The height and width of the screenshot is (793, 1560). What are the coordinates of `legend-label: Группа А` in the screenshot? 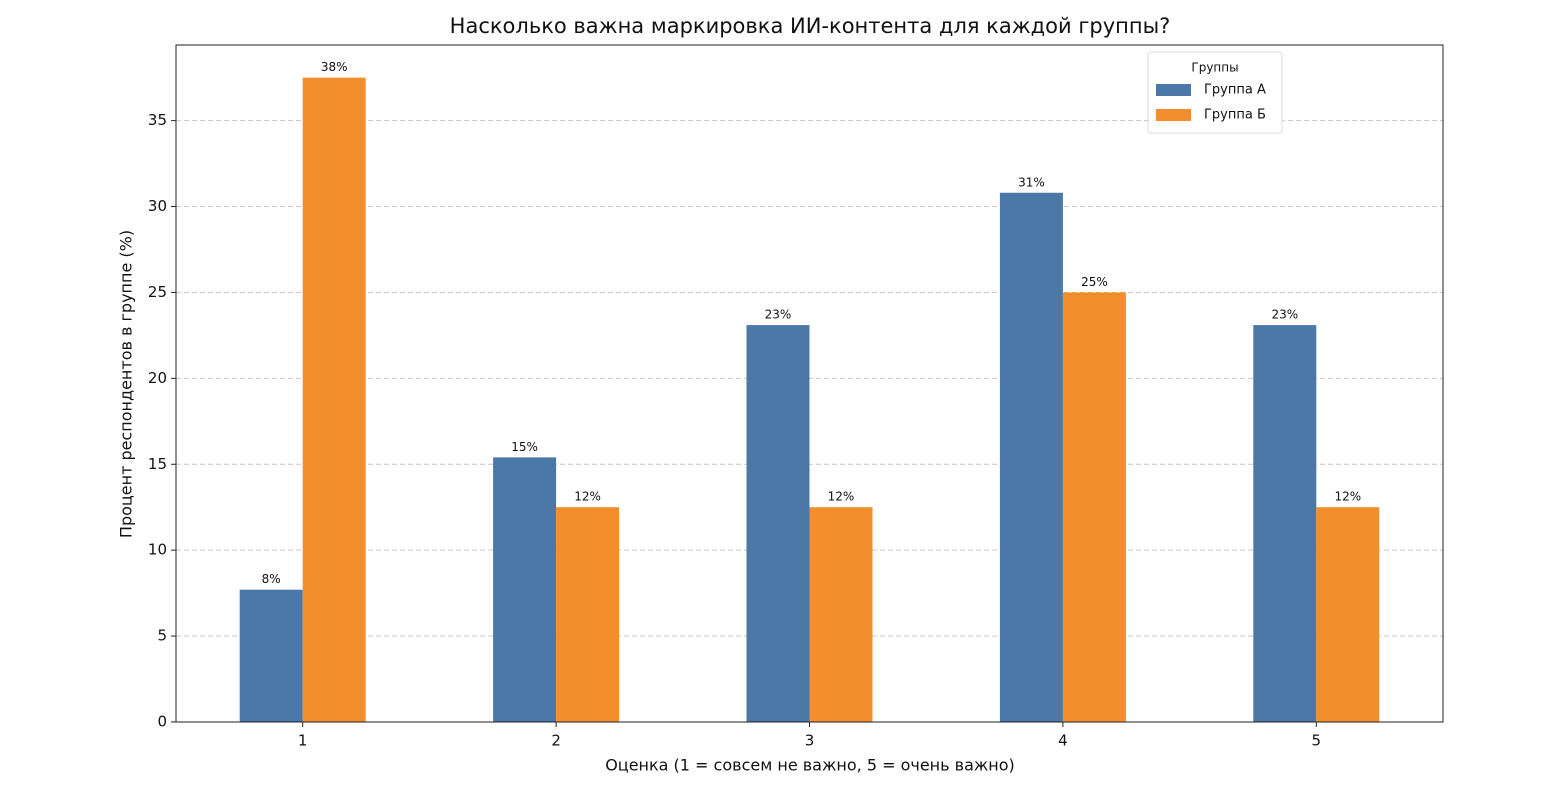 It's located at (1235, 90).